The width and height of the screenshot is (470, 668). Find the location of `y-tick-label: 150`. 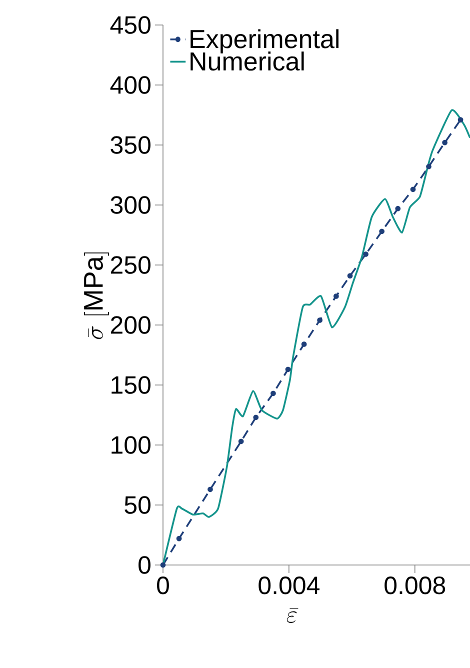

y-tick-label: 150 is located at coordinates (130, 385).